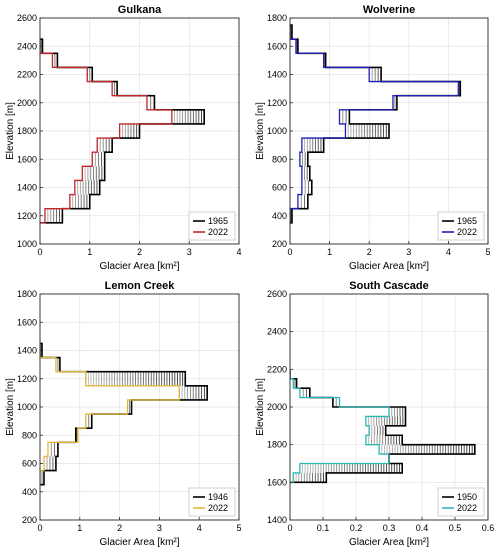  What do you see at coordinates (488, 528) in the screenshot?
I see `x-tick-label: 0.6` at bounding box center [488, 528].